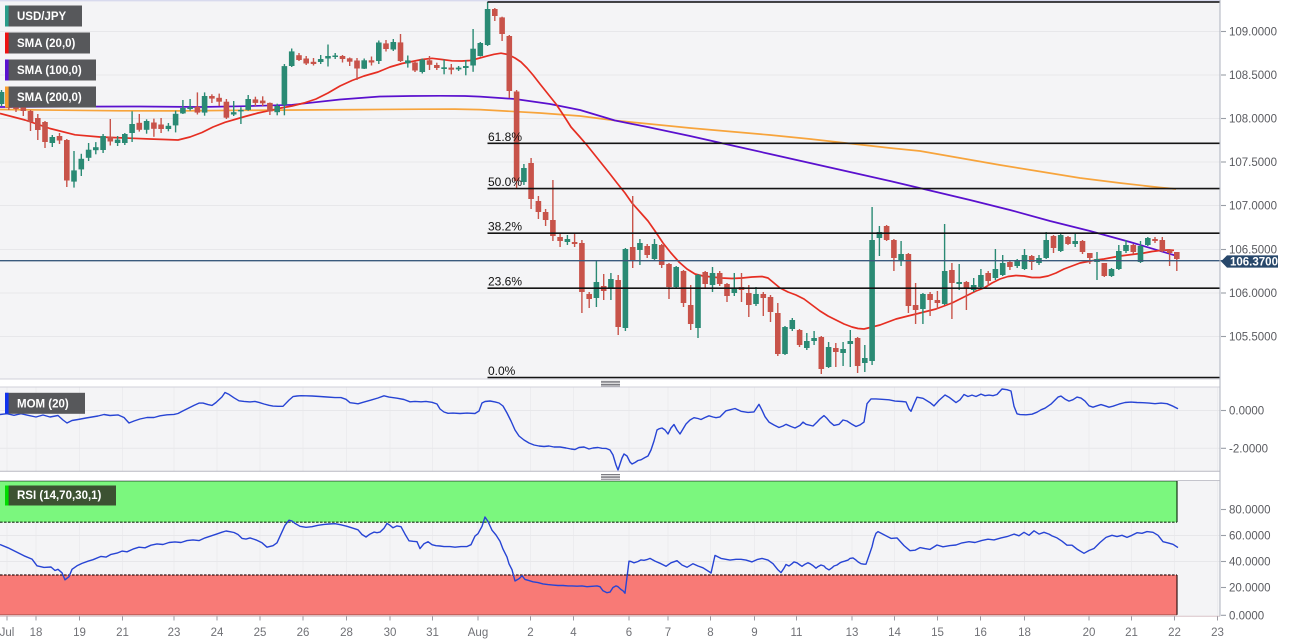 The width and height of the screenshot is (1291, 643). Describe the element at coordinates (502, 371) in the screenshot. I see `svg-text: 0.0%` at that location.